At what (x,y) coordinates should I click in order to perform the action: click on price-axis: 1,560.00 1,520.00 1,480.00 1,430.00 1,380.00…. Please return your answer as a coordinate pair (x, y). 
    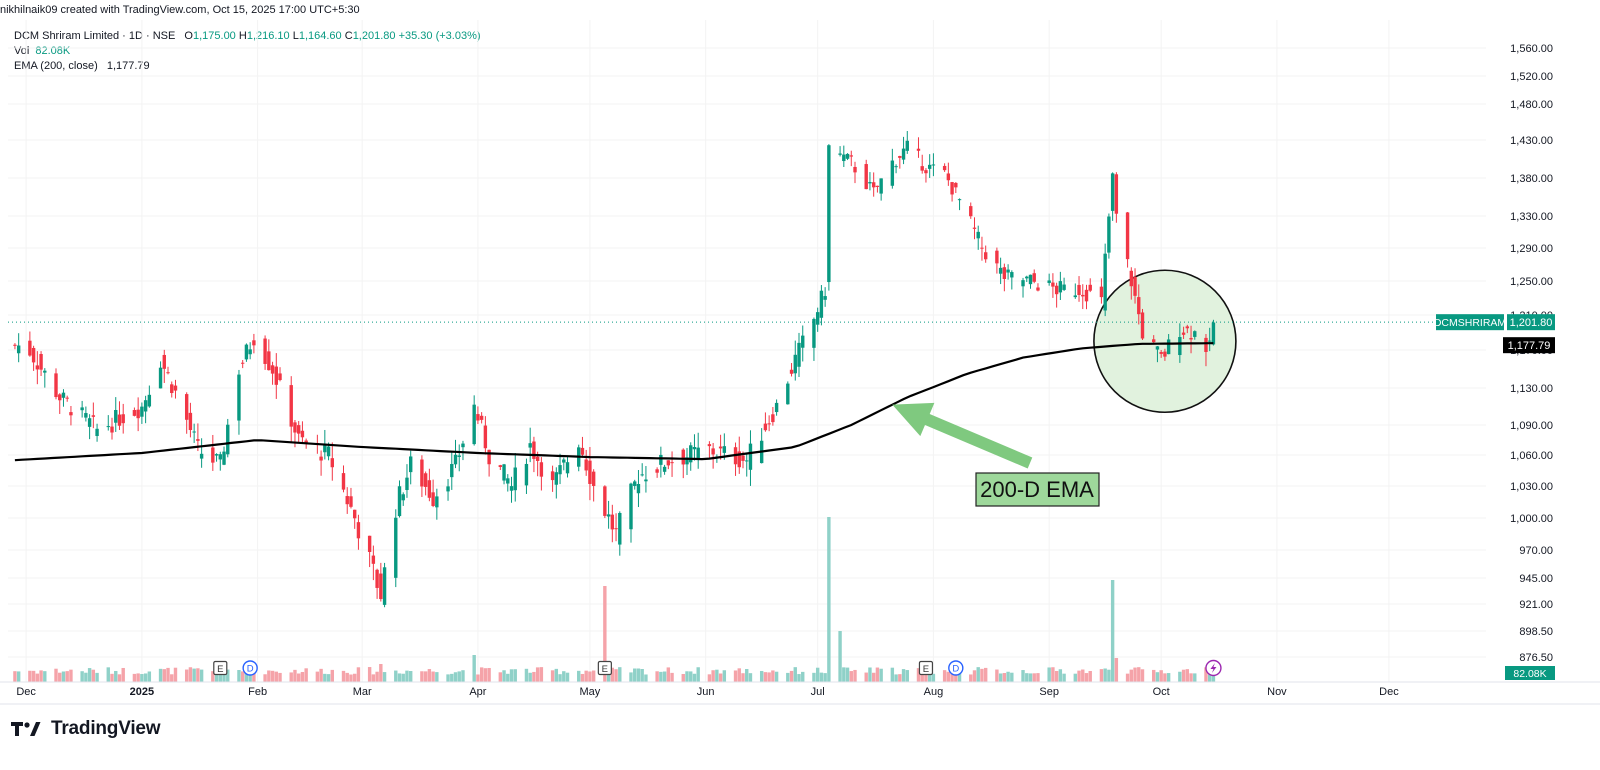
    Looking at the image, I should click on (1494, 361).